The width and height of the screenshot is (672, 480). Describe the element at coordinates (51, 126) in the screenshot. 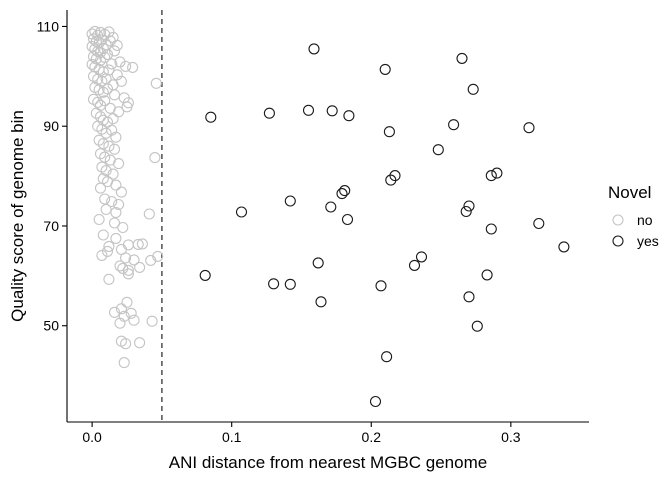

I see `y-tick-label: 90` at that location.